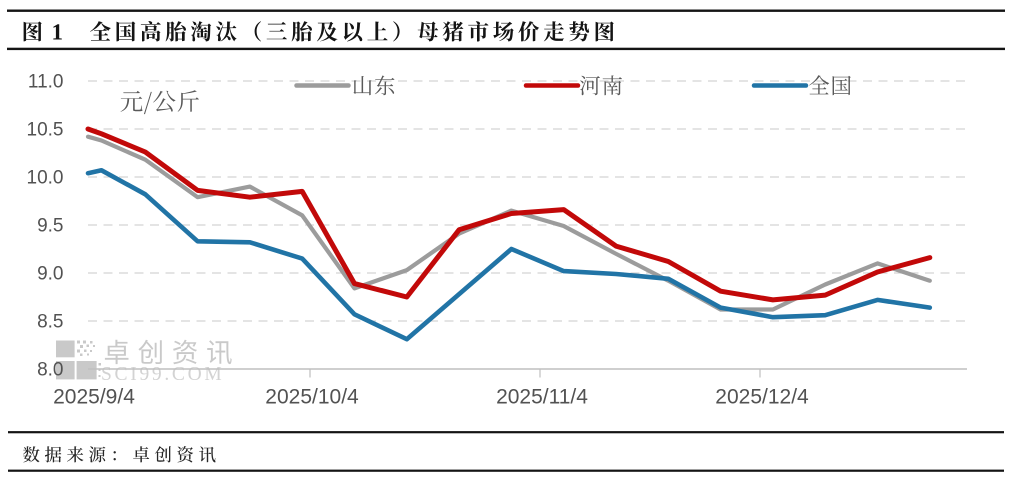 This screenshot has height=484, width=1015. Describe the element at coordinates (50, 226) in the screenshot. I see `svg-text: 9.5` at that location.